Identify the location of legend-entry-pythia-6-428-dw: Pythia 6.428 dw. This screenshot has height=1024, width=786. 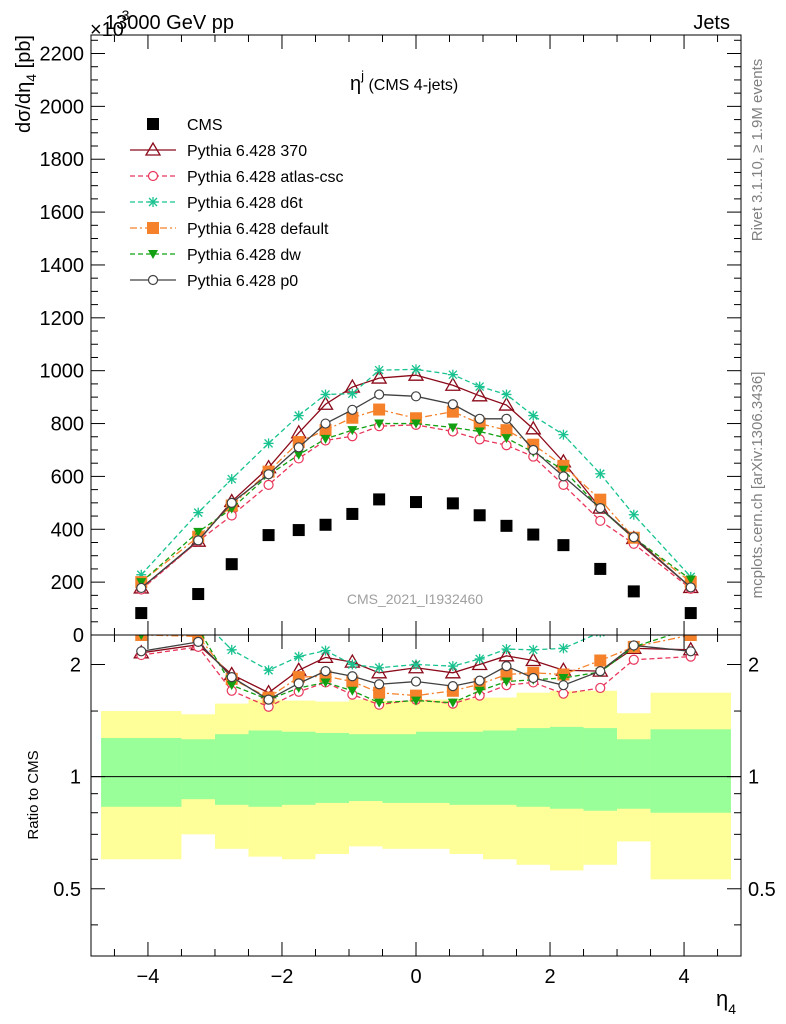
(215, 255).